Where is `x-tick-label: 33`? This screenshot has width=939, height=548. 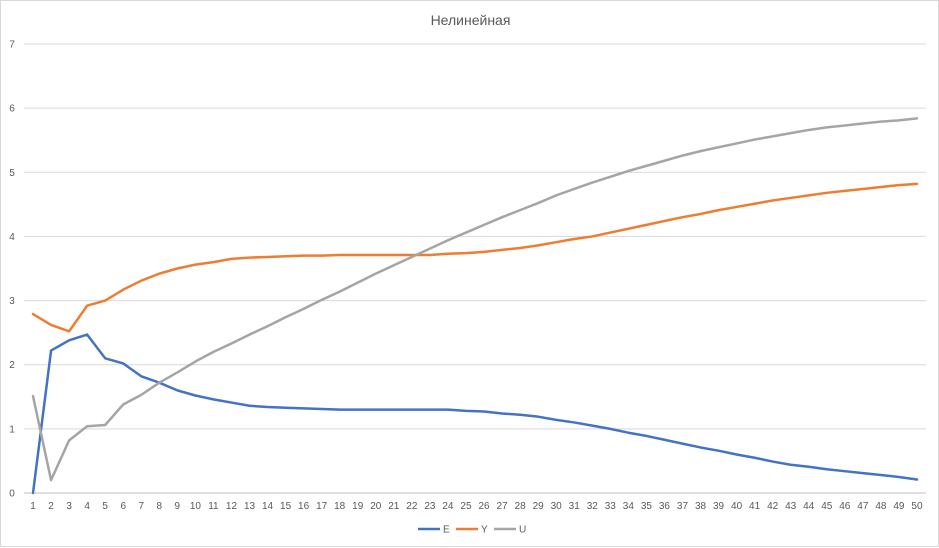 x-tick-label: 33 is located at coordinates (611, 506).